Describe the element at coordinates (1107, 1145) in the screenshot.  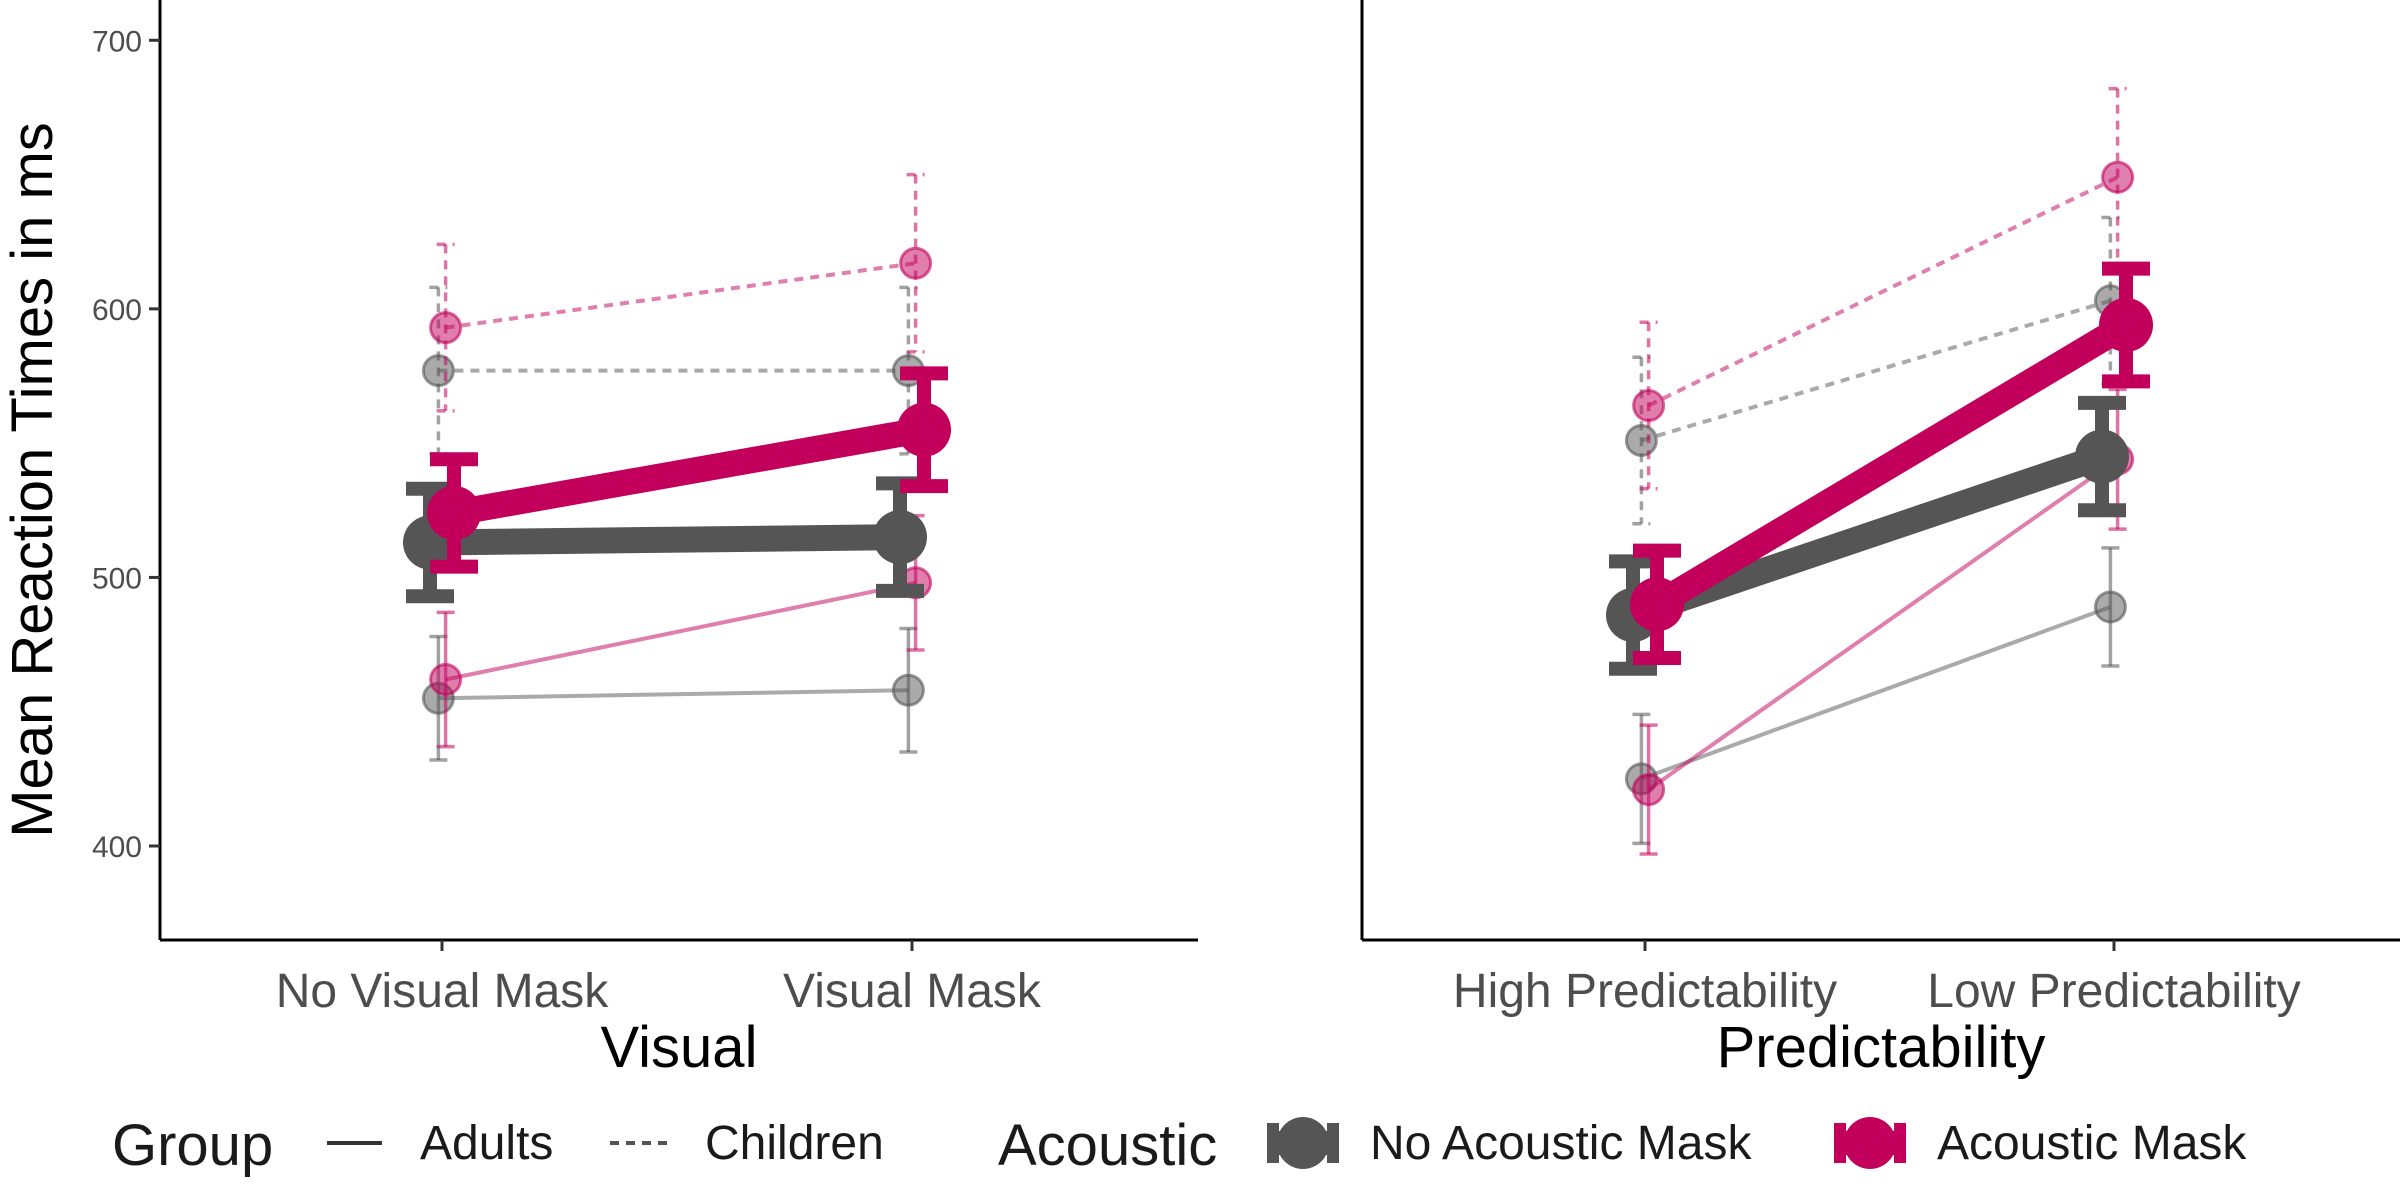
I see `legend-acoustic-title: Acoustic` at that location.